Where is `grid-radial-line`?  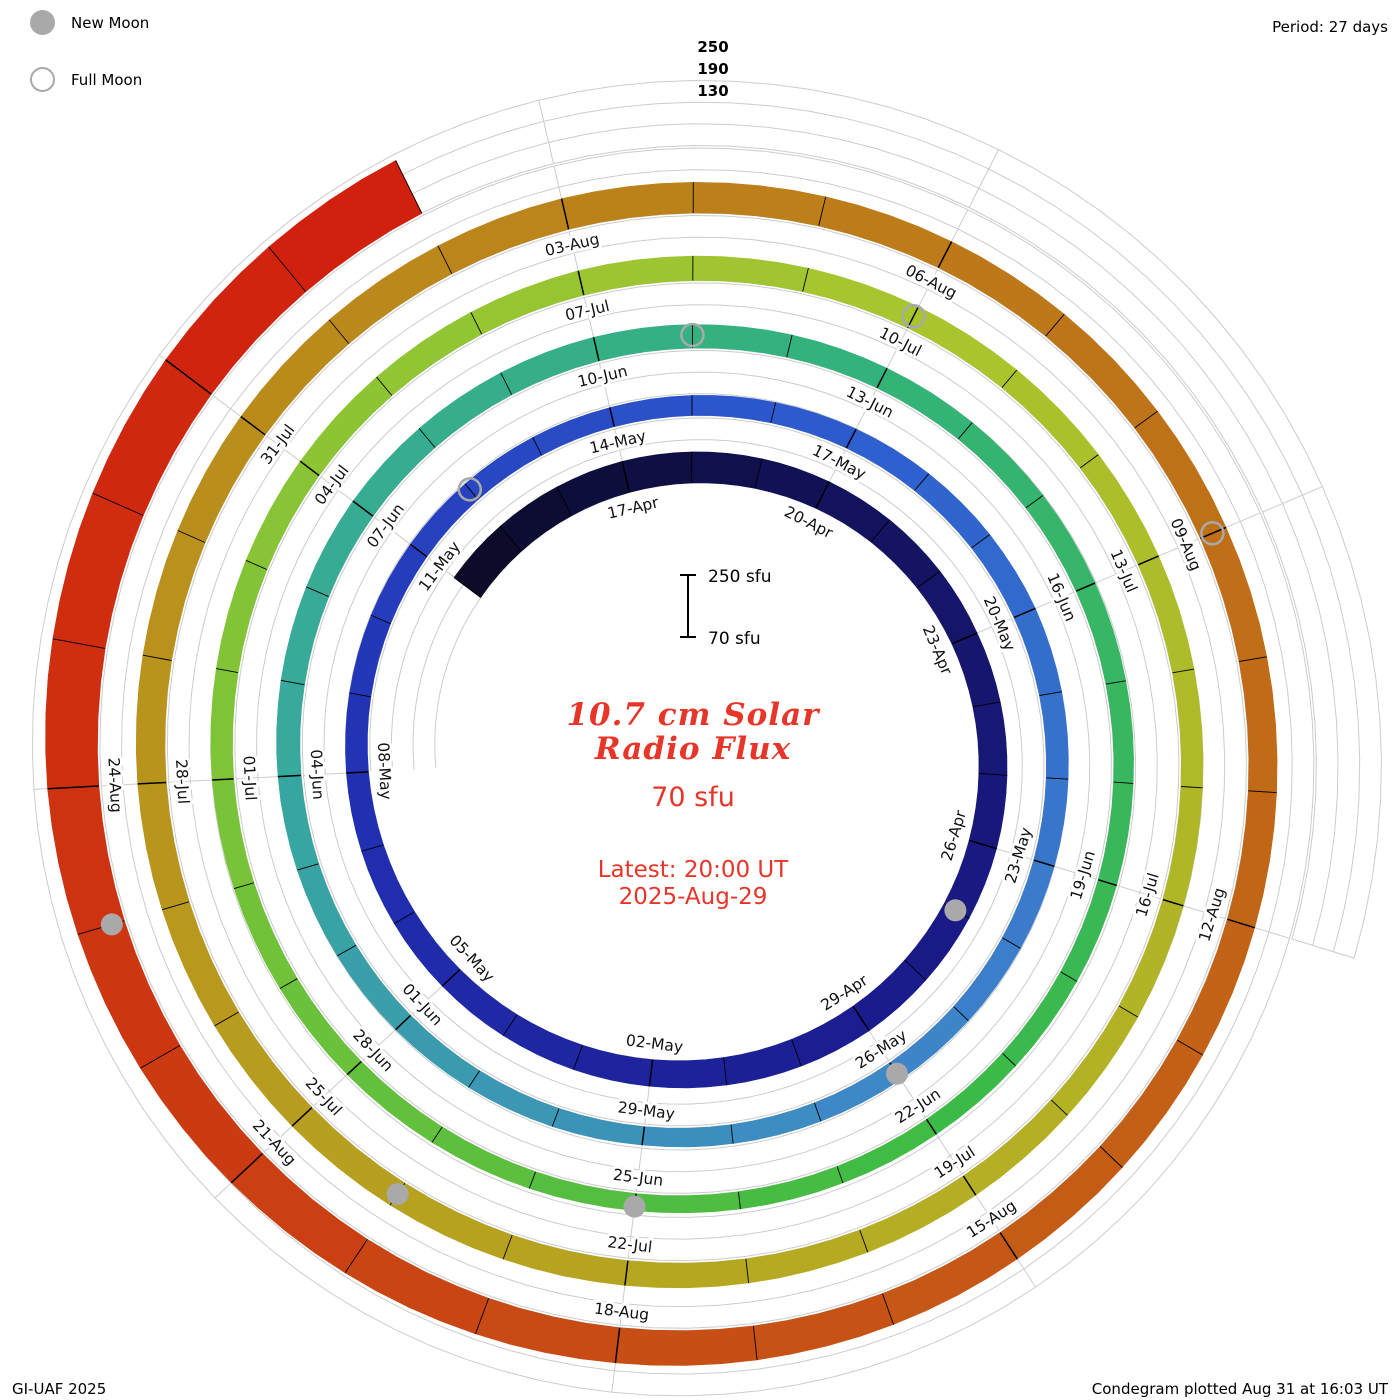 grid-radial-line is located at coordinates (1292, 499).